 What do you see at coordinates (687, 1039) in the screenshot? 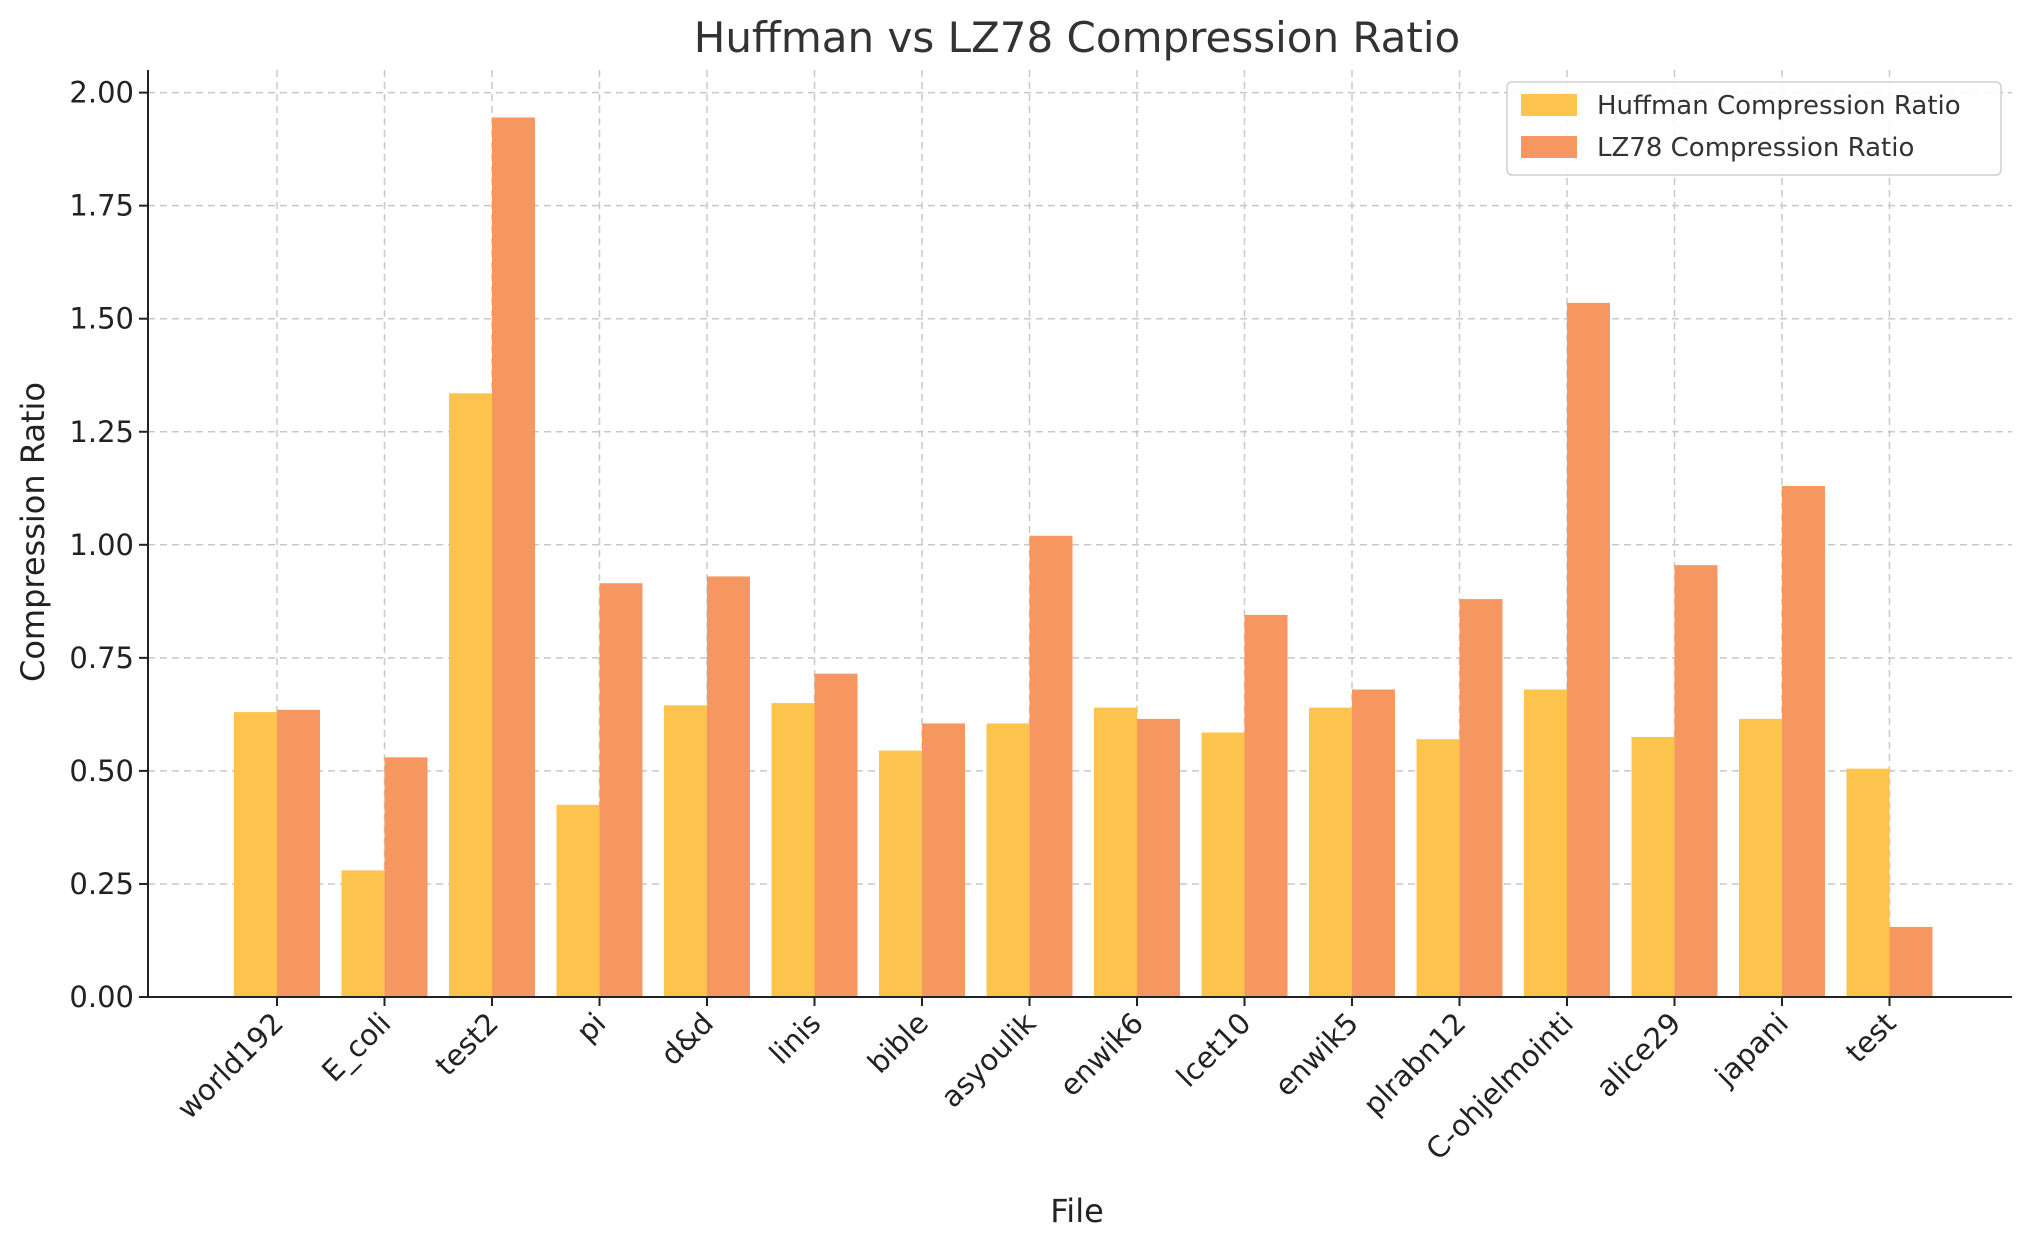
I see `x-tick-label: d&d` at bounding box center [687, 1039].